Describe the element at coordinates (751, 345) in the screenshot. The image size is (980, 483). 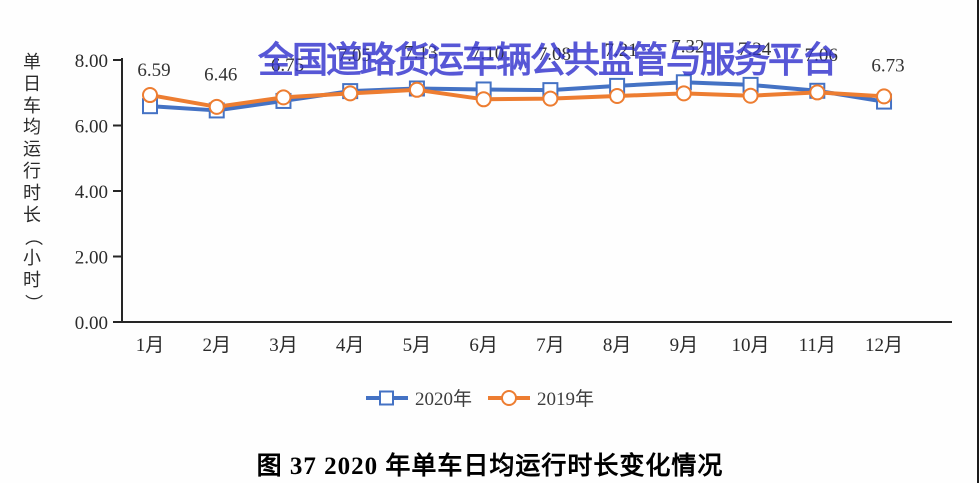
I see `svg-text: 10月` at that location.